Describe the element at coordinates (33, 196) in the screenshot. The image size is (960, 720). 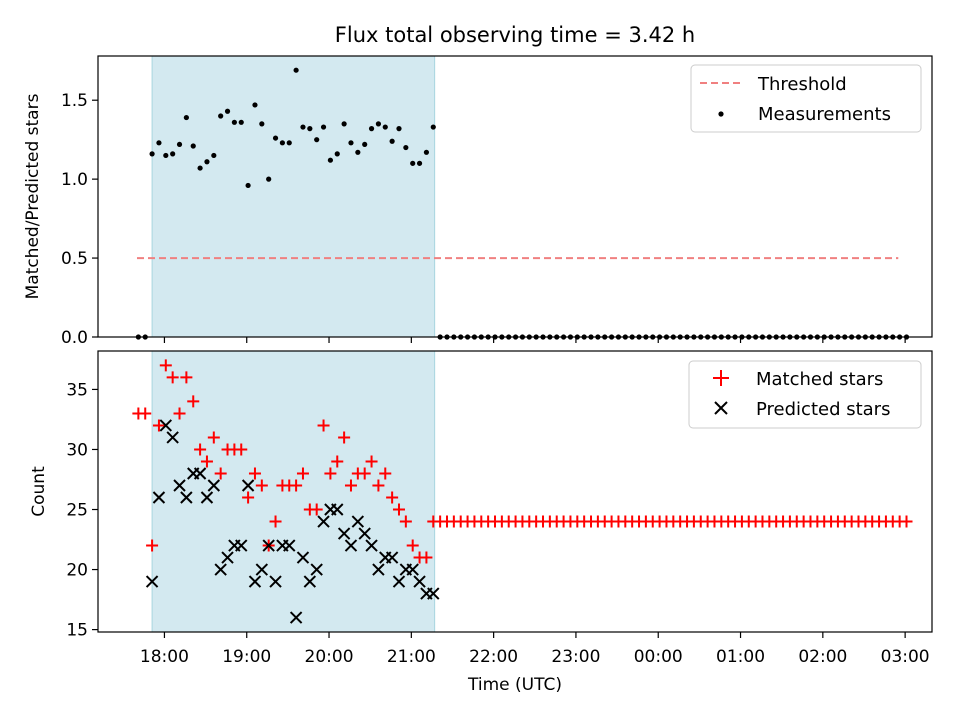
I see `top-y-axis-label: Matched/Predicted stars` at that location.